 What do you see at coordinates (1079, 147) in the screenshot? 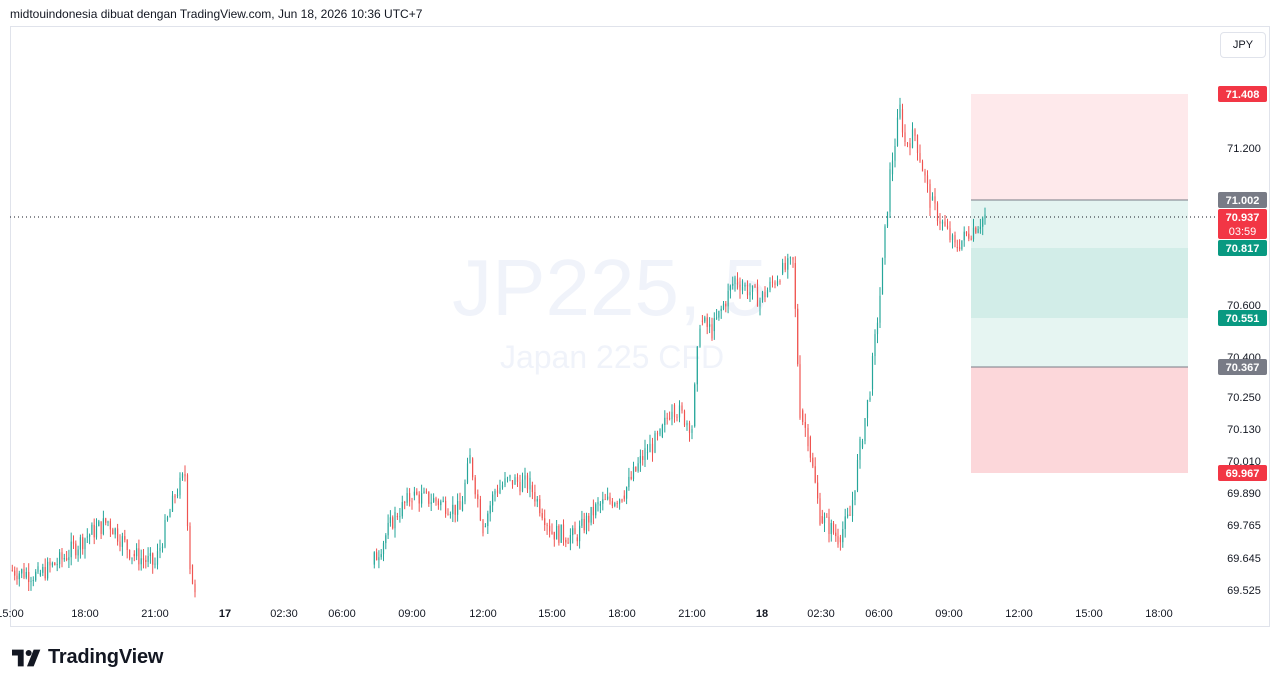
I see `stop-zone` at bounding box center [1079, 147].